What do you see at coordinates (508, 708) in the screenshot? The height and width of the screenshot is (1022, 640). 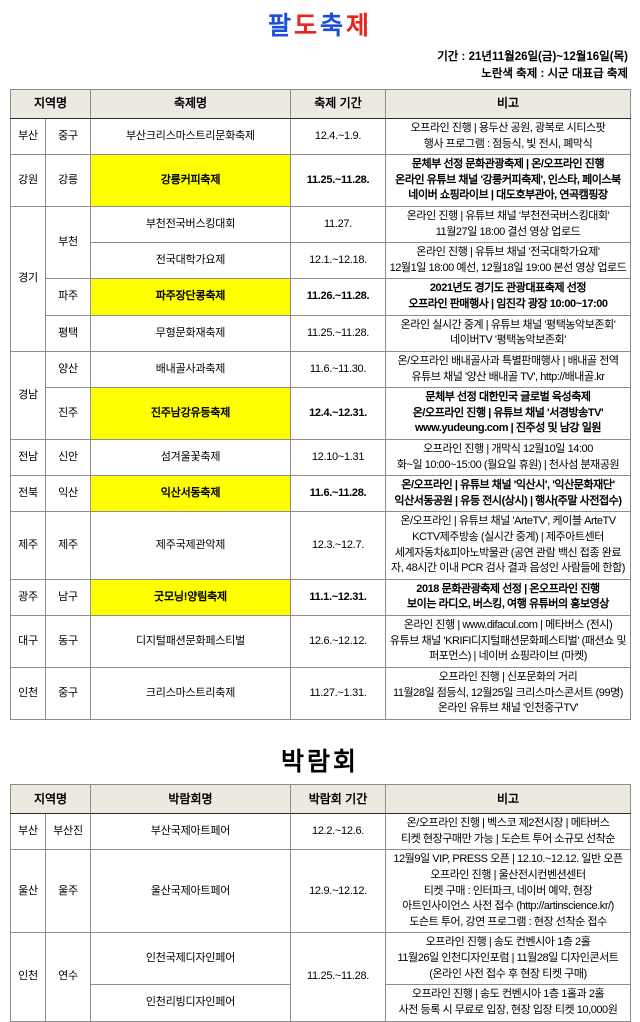 I see `remark-line: 온라인 유튜브 채널 '인천중구TV'` at bounding box center [508, 708].